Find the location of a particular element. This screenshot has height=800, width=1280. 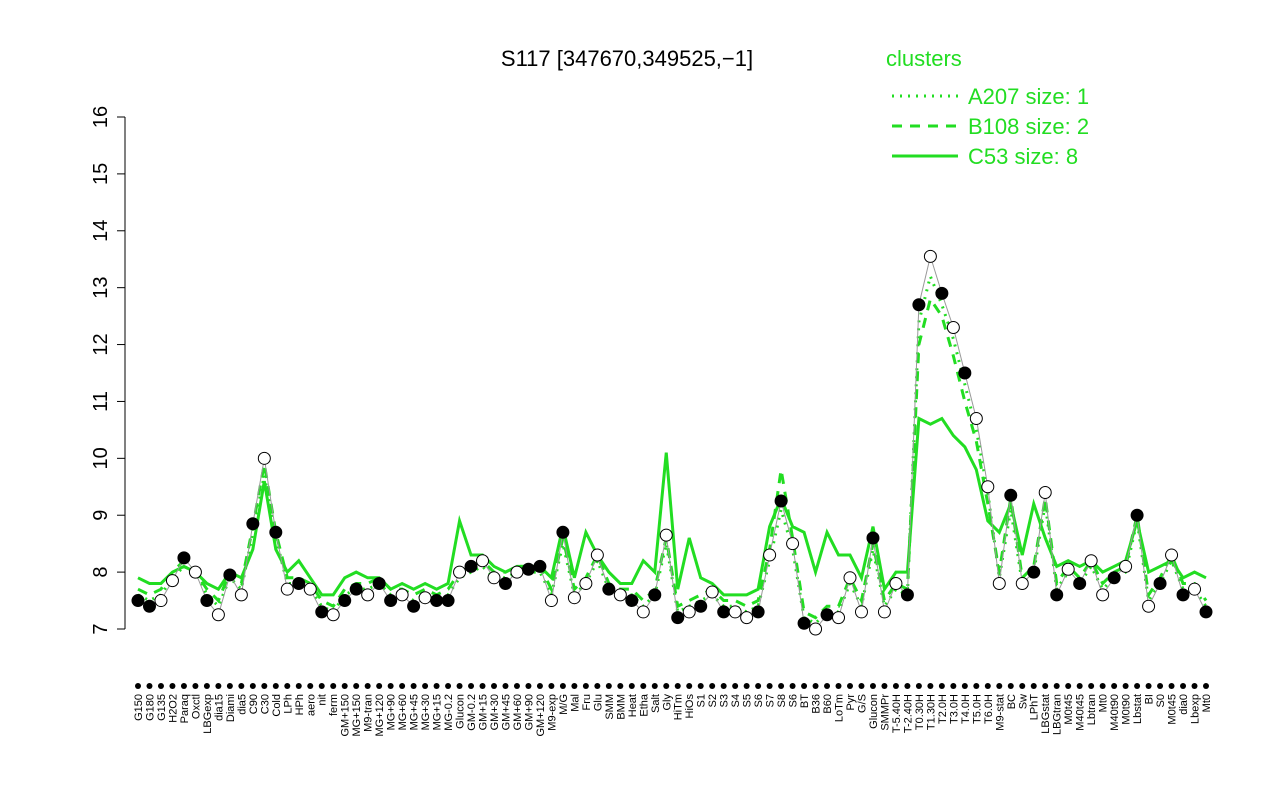

y-tick-label: 8 is located at coordinates (101, 572).